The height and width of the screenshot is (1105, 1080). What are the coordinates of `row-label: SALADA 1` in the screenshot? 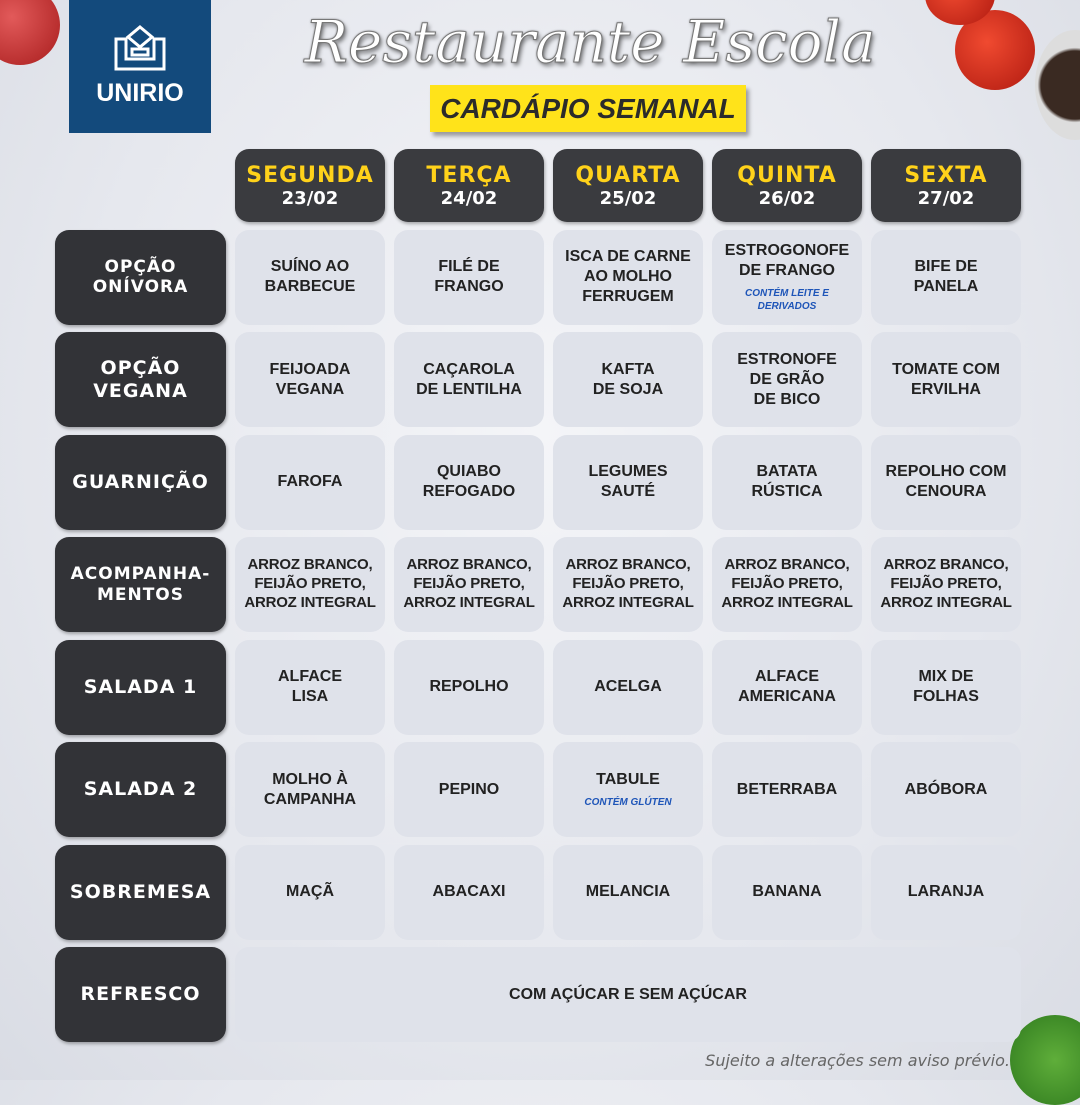 It's located at (140, 687).